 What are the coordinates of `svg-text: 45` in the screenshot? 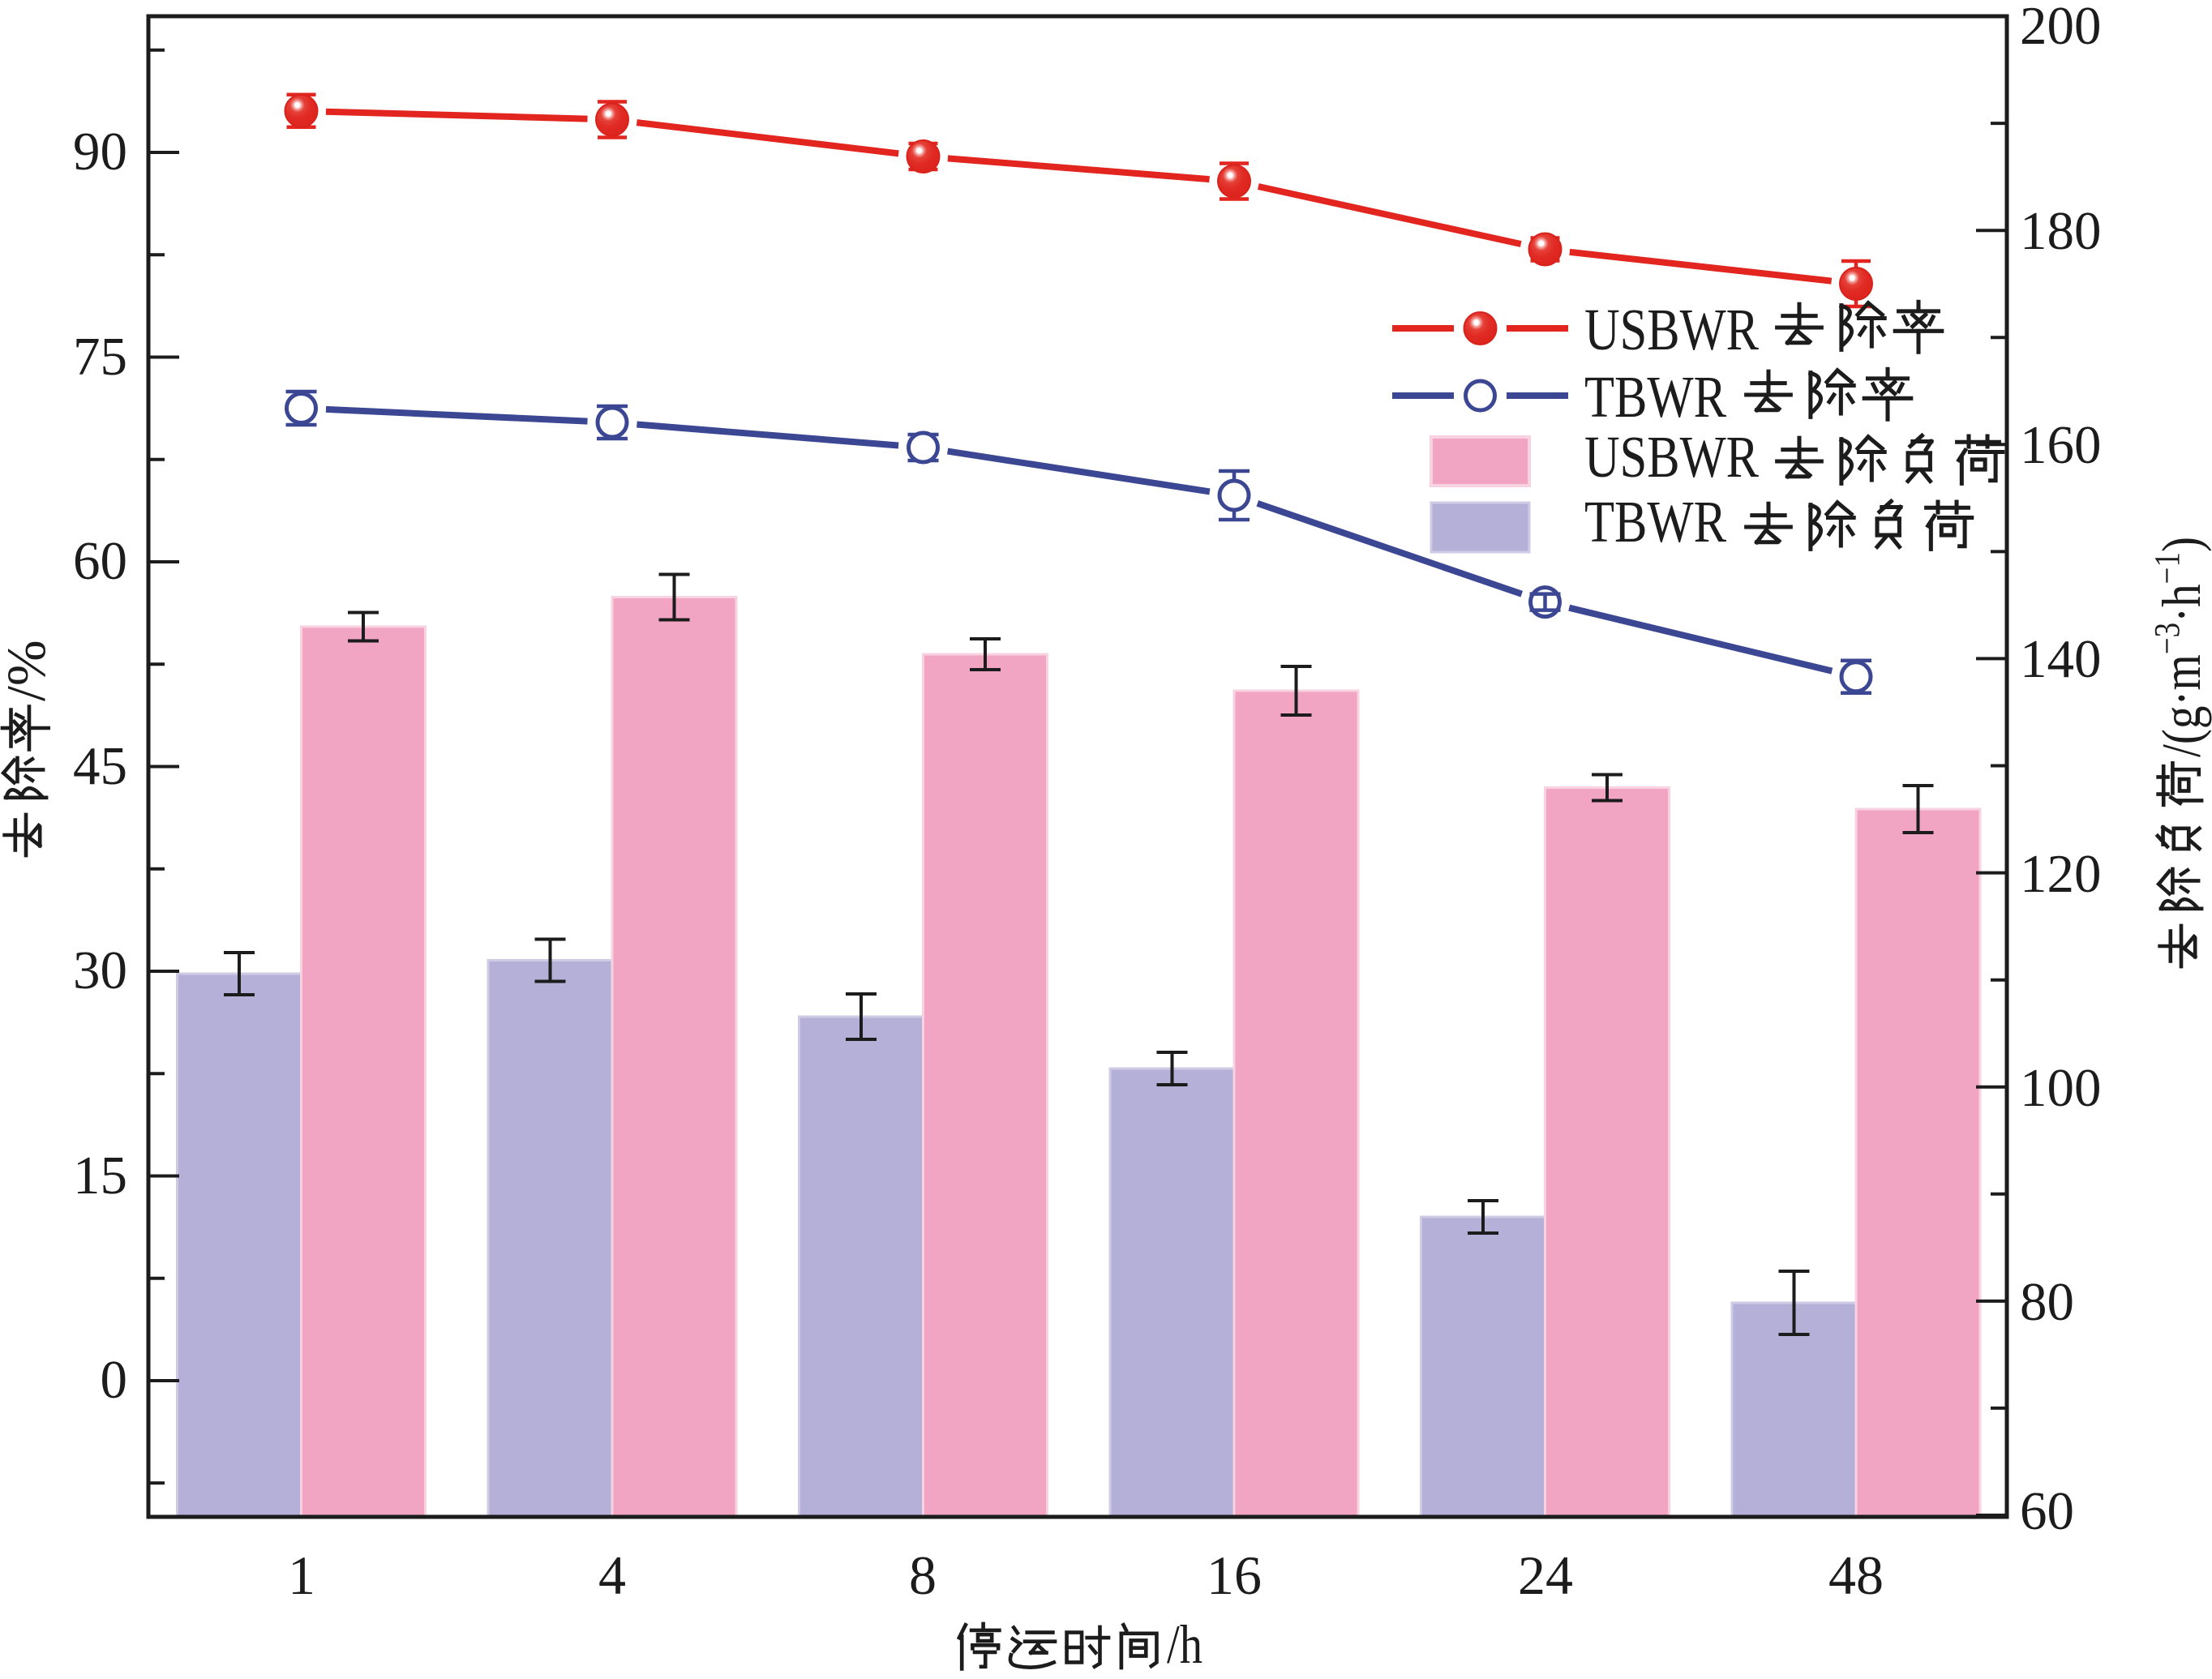 It's located at (100, 766).